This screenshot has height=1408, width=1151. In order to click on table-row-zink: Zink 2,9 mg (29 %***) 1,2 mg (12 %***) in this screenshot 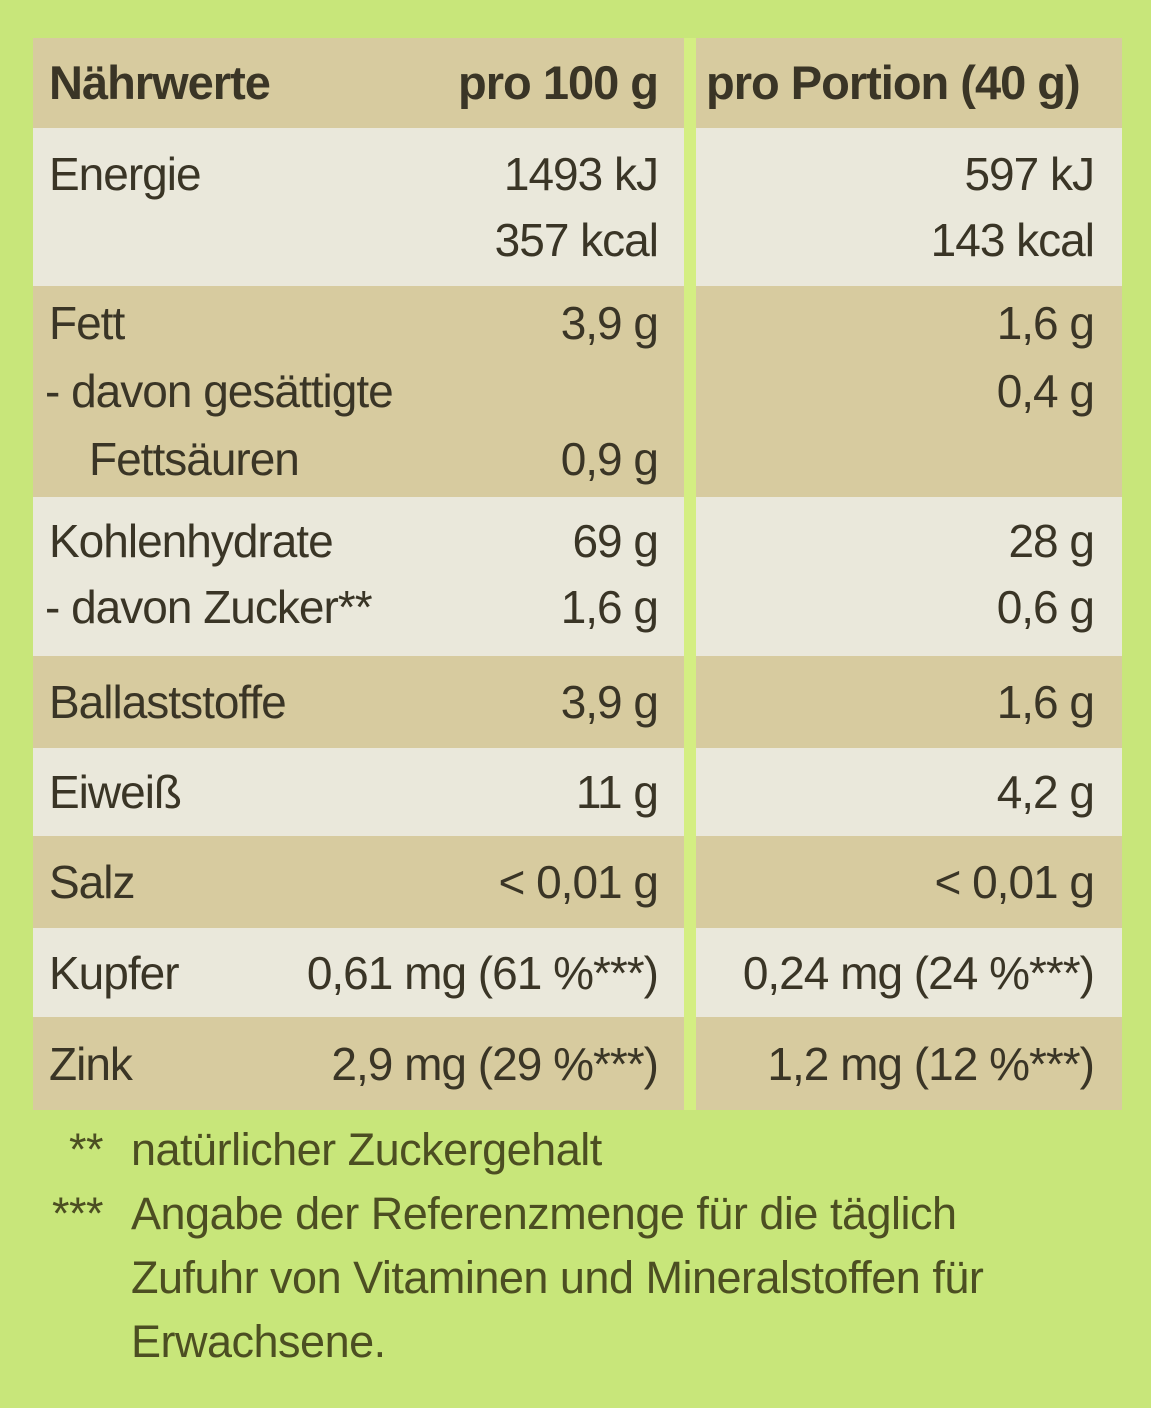, I will do `click(577, 1063)`.